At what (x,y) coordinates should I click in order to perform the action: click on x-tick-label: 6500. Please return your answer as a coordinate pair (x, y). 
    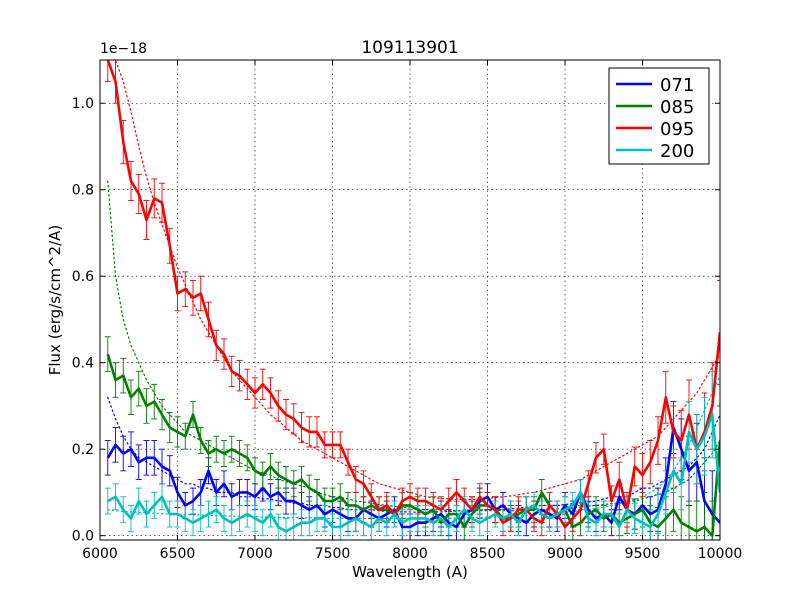
    Looking at the image, I should click on (178, 554).